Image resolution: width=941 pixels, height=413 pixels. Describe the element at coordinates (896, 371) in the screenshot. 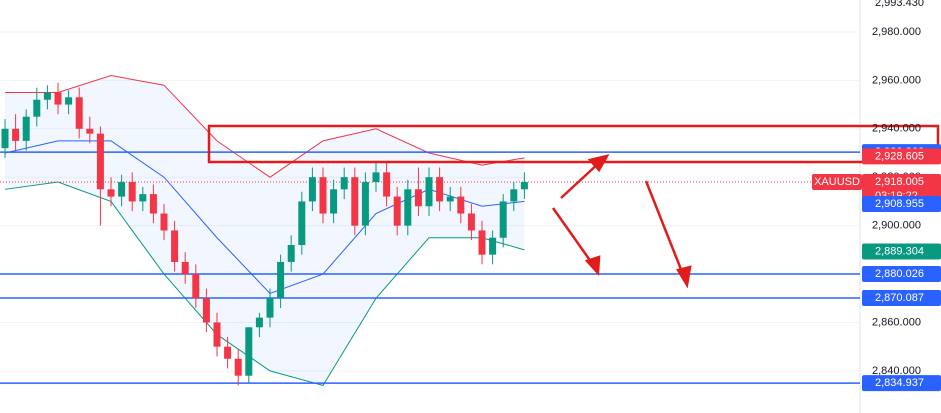

I see `y-tick-label: 2,840.000` at that location.